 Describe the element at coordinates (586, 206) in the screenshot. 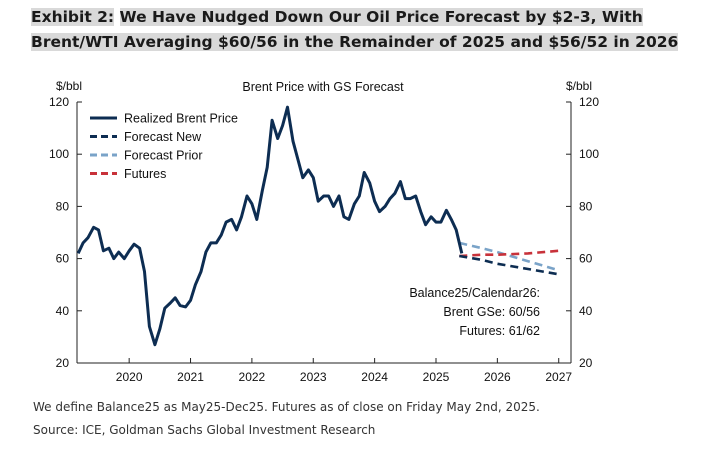

I see `y-tick-label-right: 80` at that location.